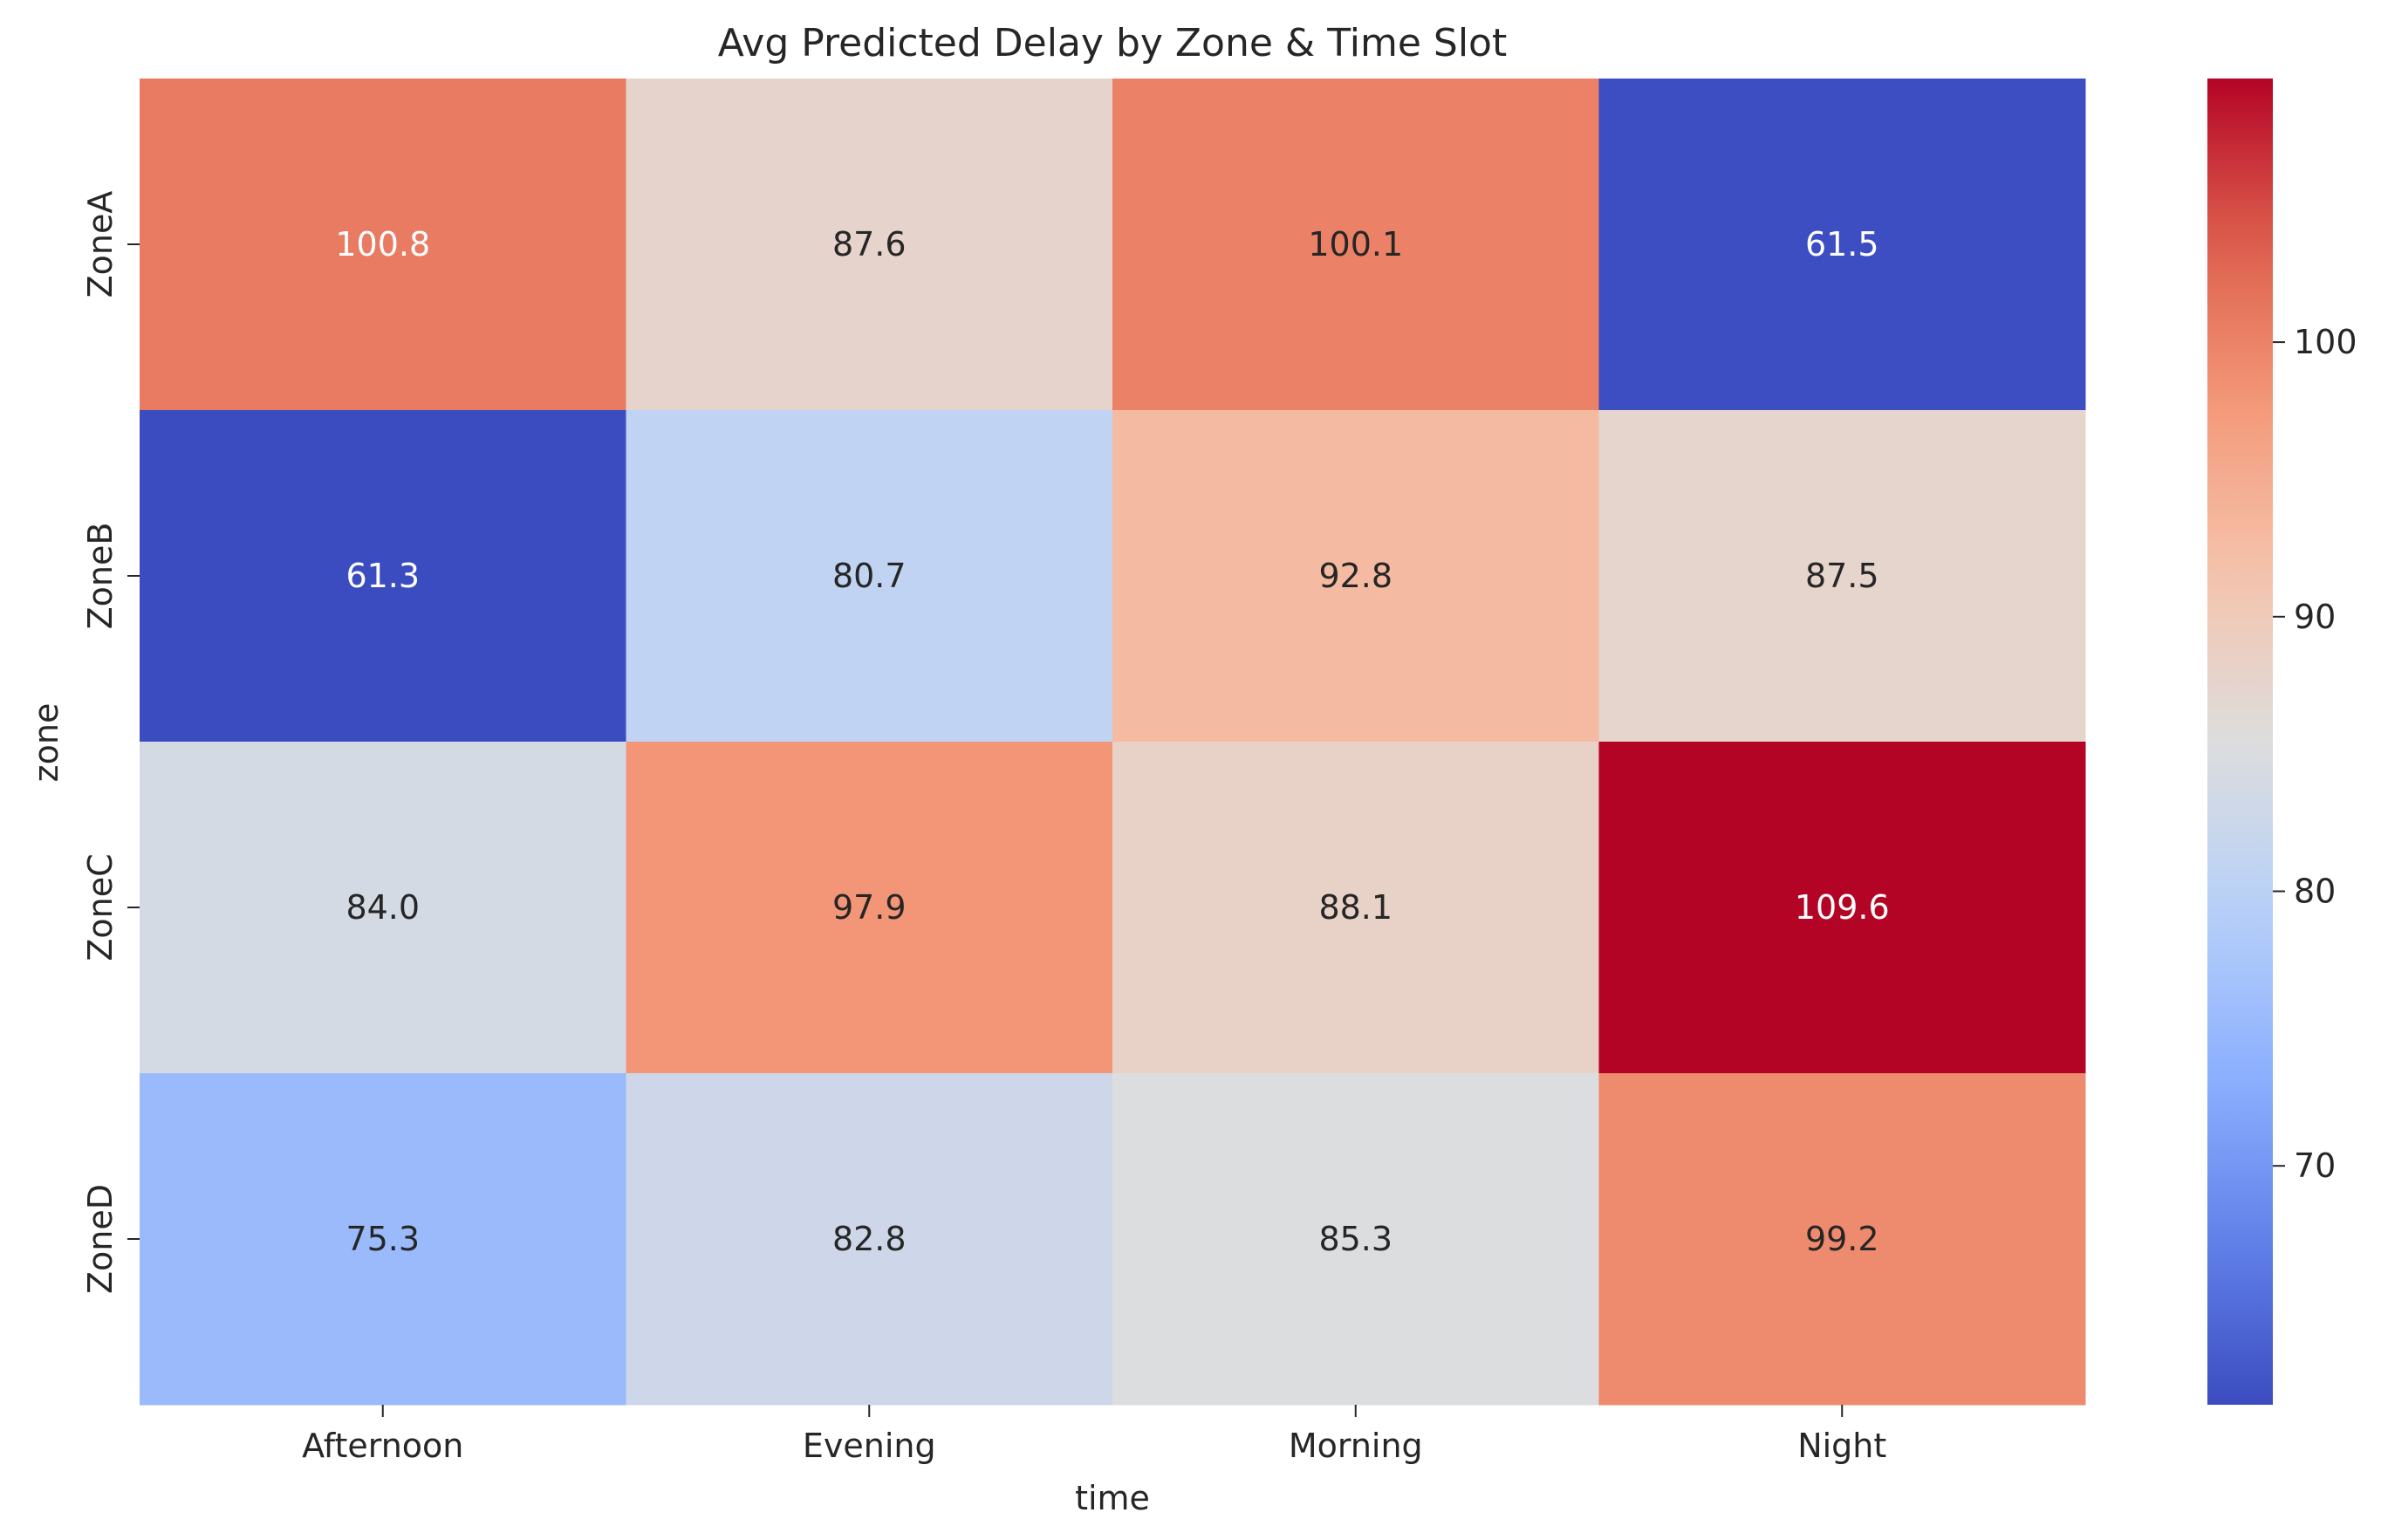  I want to click on cell-value-label: 61.5, so click(1842, 244).